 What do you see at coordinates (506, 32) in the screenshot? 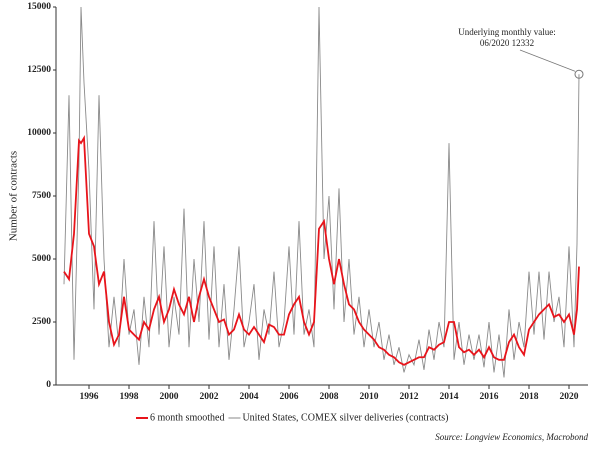
I see `annotation-text: Underlying monthly value:` at bounding box center [506, 32].